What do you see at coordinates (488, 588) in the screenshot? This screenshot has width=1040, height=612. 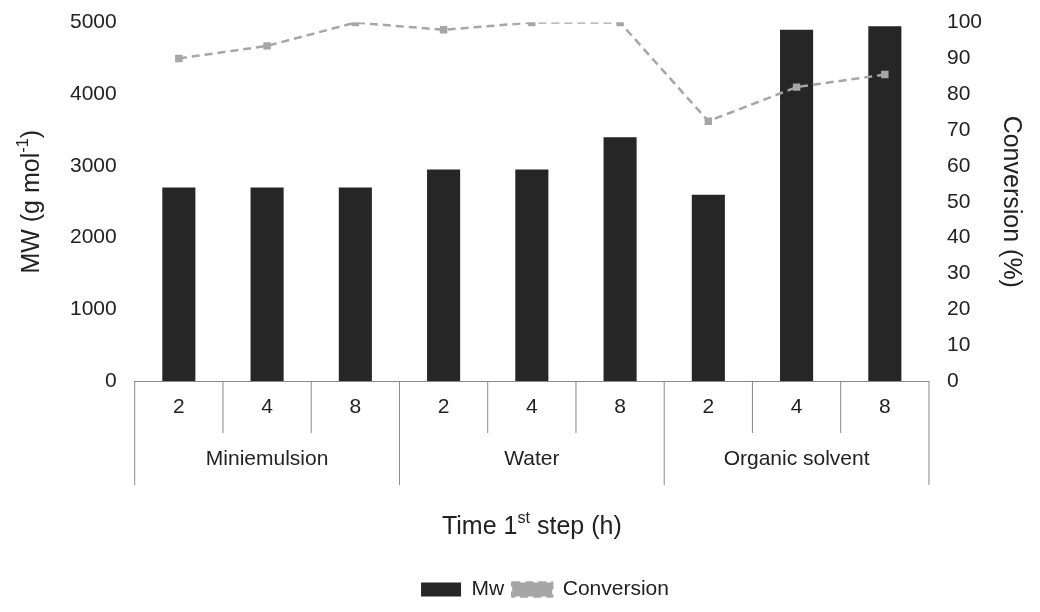 I see `legend-label: Mw` at bounding box center [488, 588].